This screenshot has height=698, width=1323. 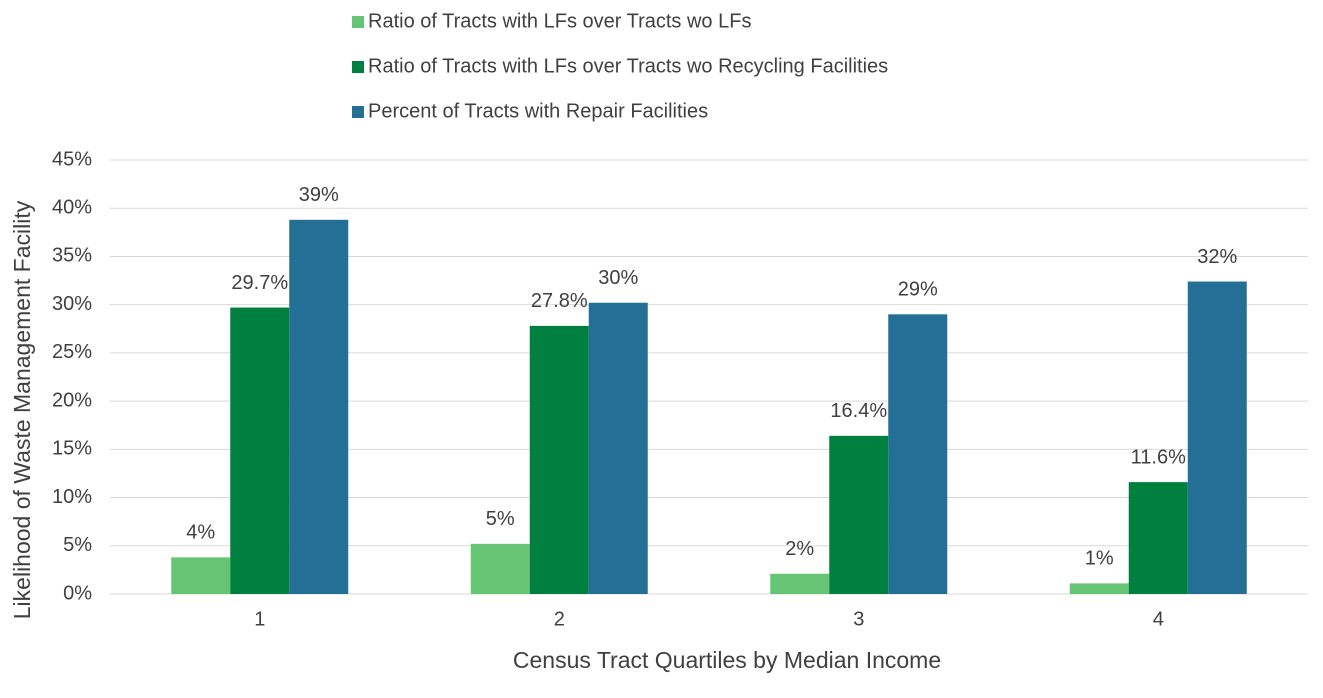 I want to click on y-tick-label: 20%, so click(x=72, y=400).